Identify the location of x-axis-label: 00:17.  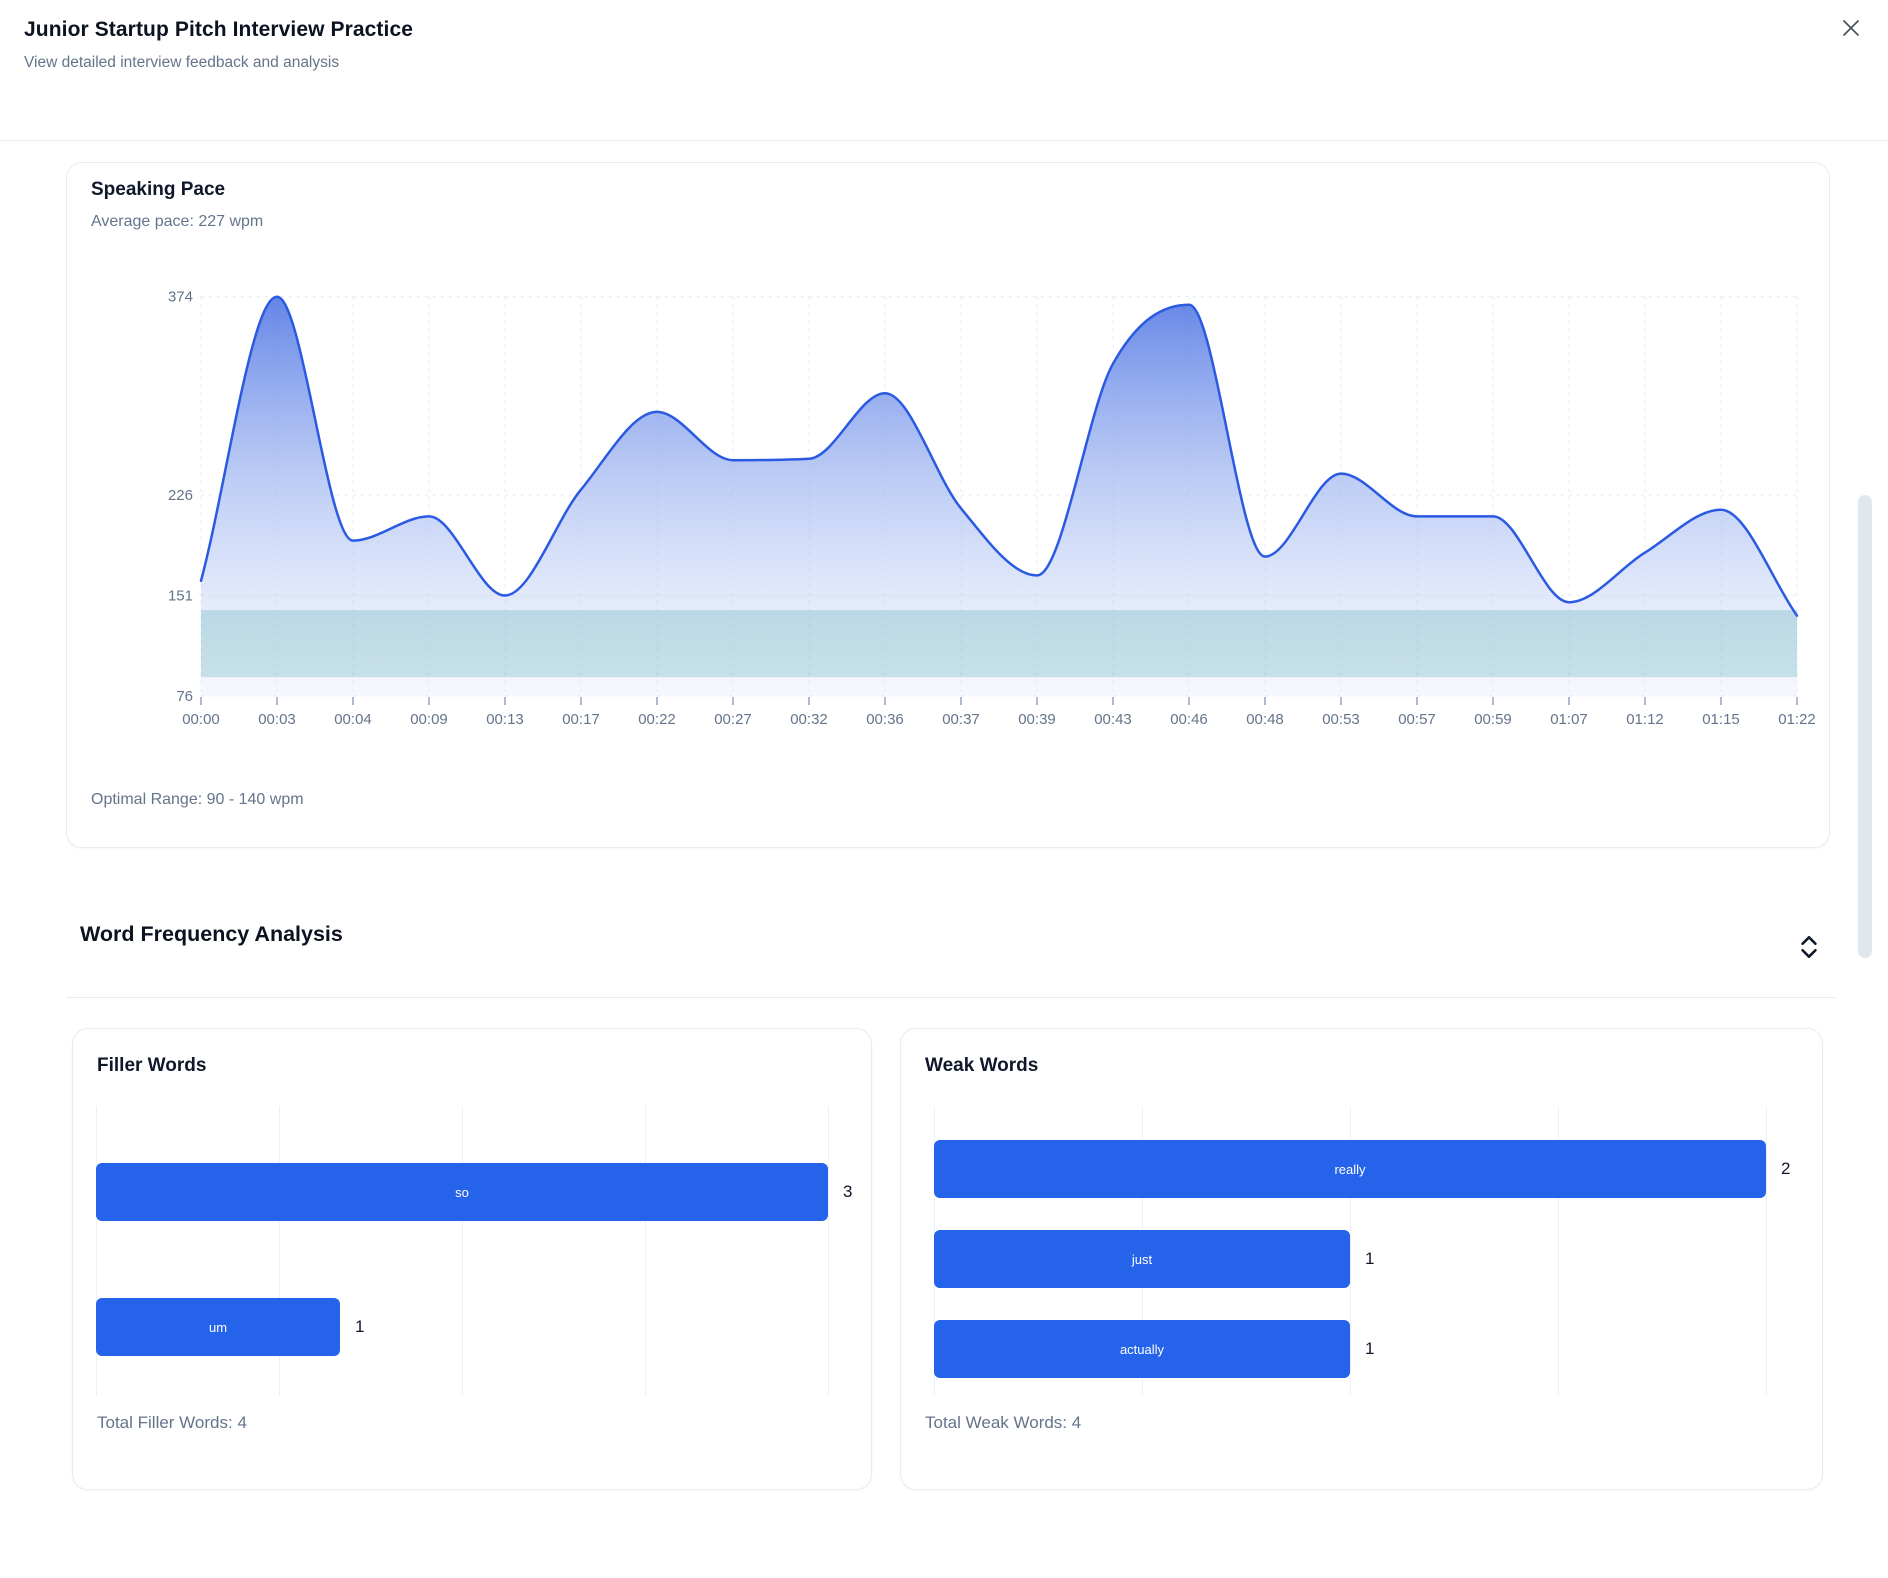
(581, 719).